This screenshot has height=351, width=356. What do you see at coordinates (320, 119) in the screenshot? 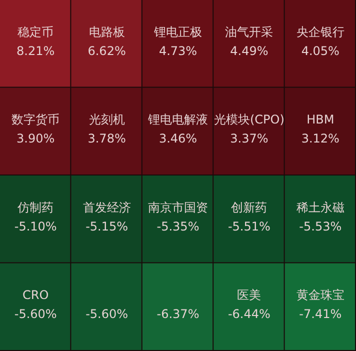
I see `category-label: HBM` at bounding box center [320, 119].